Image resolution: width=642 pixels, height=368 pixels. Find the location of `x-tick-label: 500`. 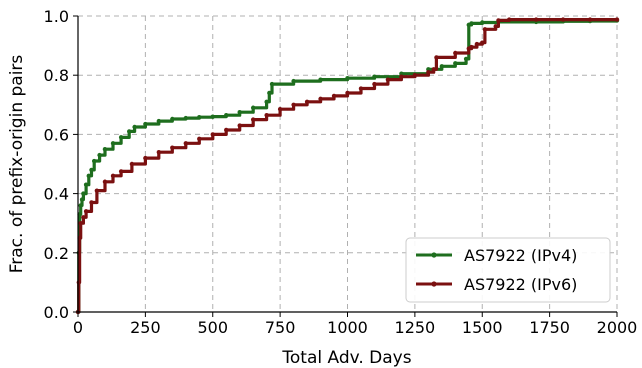

x-tick-label: 500 is located at coordinates (212, 327).